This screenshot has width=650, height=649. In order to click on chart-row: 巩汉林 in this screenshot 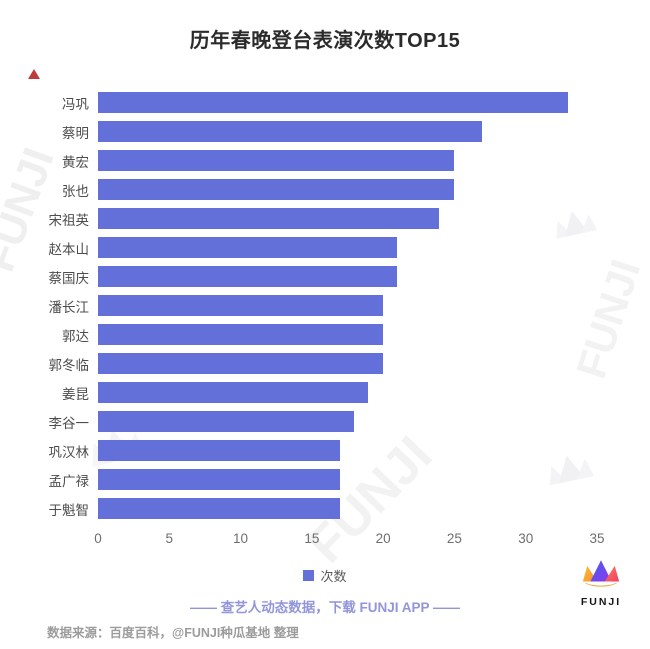, I will do `click(325, 450)`.